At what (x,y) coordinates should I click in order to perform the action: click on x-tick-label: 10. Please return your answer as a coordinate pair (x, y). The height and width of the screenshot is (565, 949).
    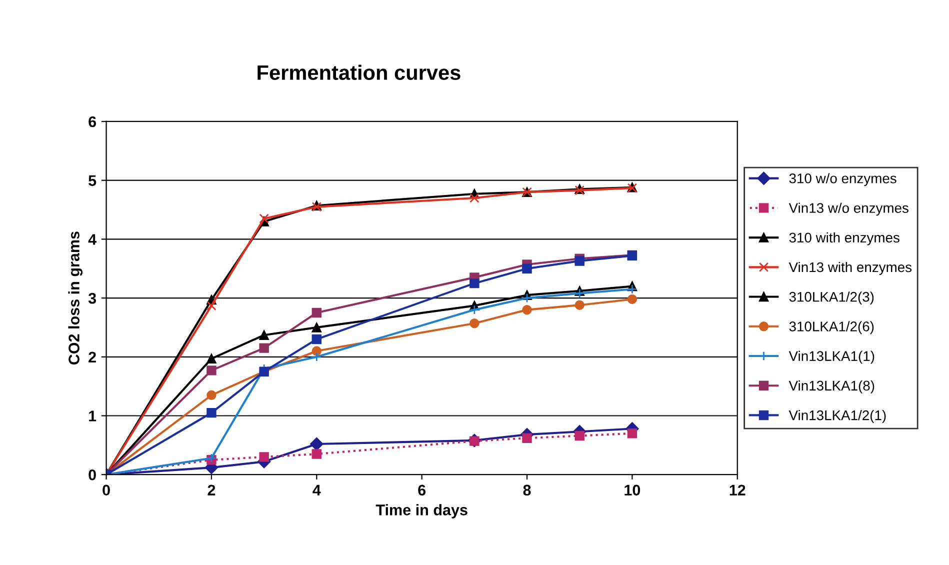
    Looking at the image, I should click on (632, 490).